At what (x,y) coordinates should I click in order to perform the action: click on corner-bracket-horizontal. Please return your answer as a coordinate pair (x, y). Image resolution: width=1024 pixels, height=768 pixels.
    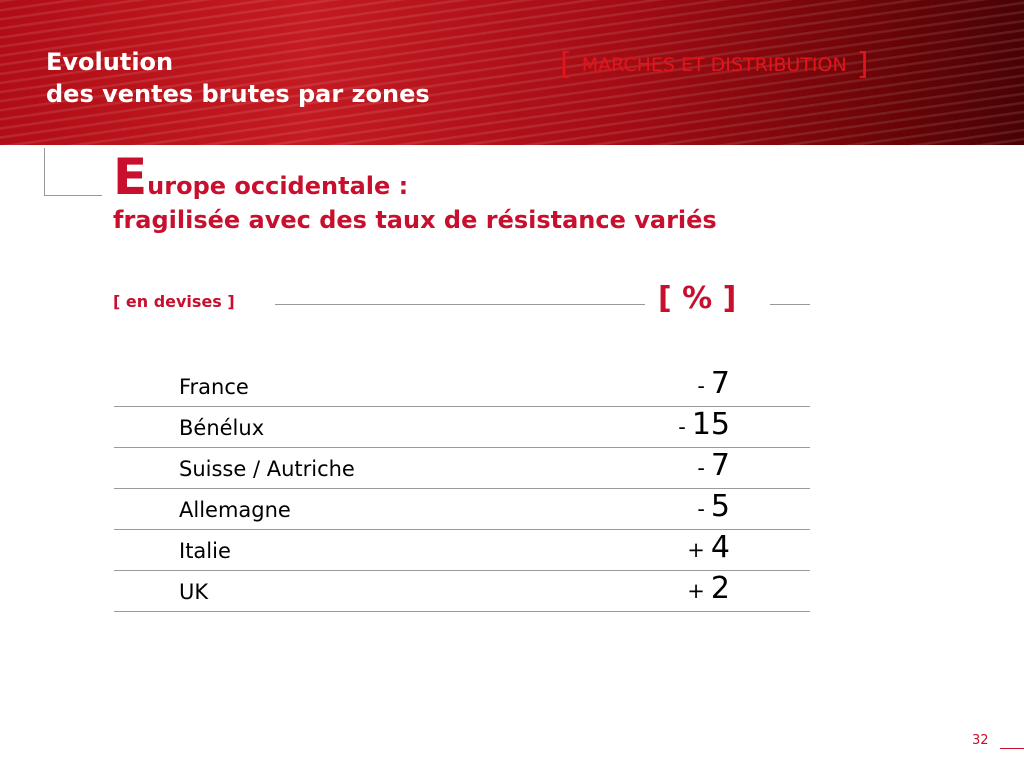
    Looking at the image, I should click on (73, 195).